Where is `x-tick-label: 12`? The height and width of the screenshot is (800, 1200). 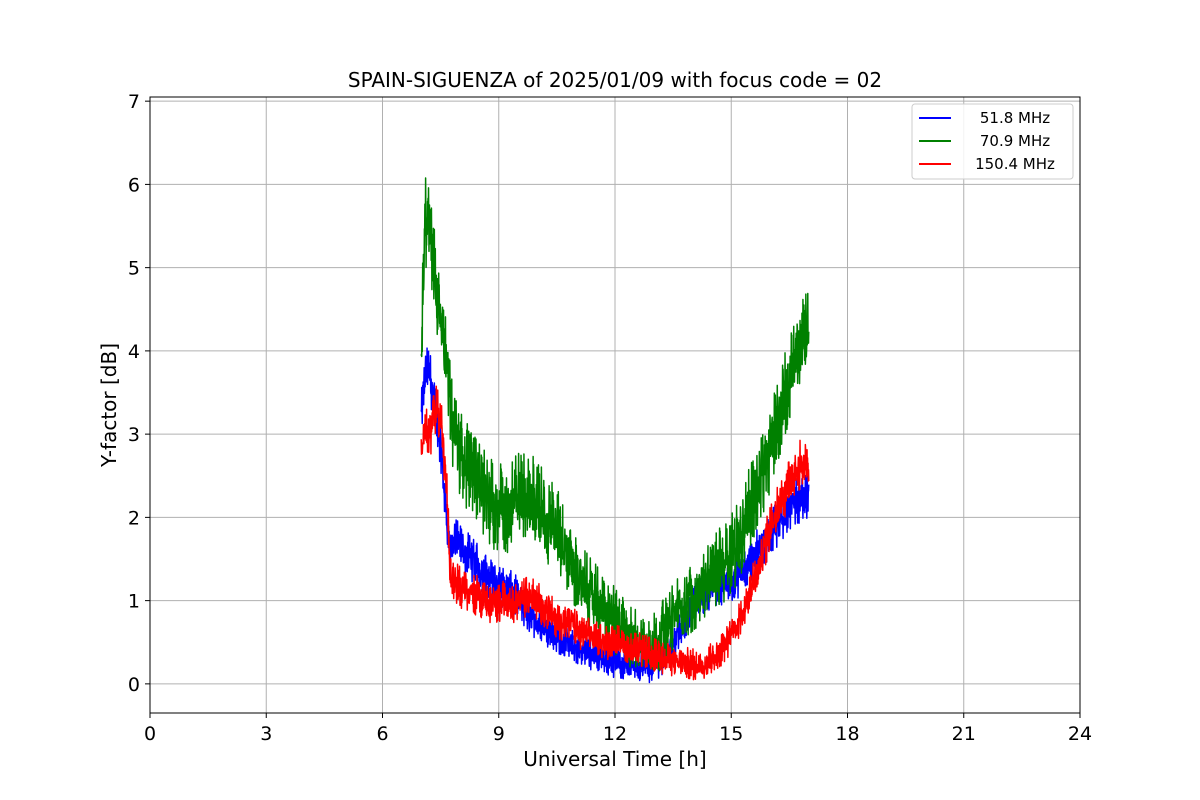 x-tick-label: 12 is located at coordinates (615, 734).